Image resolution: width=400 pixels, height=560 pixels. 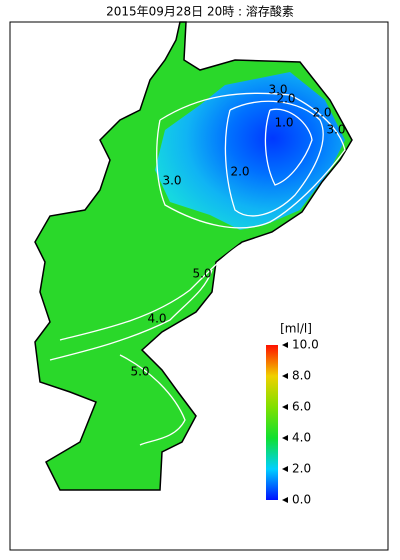 I want to click on contour-label: 4.0, so click(x=156, y=319).